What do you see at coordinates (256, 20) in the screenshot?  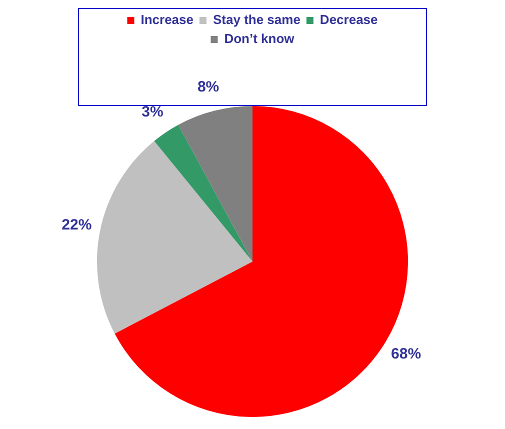 I see `legend-label: Stay the same` at bounding box center [256, 20].